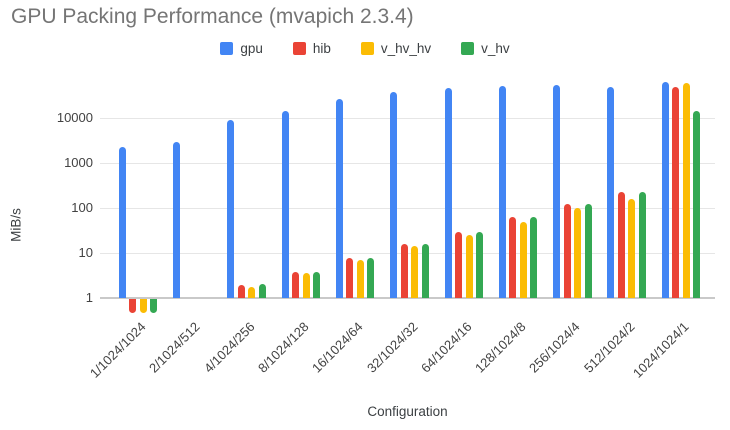  What do you see at coordinates (74, 117) in the screenshot?
I see `y-tick-label-10000: 10000` at bounding box center [74, 117].